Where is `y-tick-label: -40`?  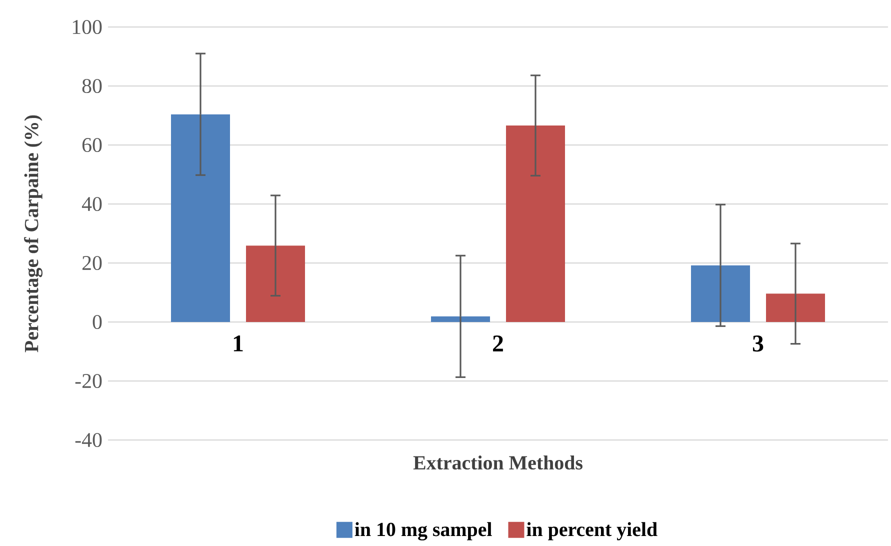 y-tick-label: -40 is located at coordinates (88, 440).